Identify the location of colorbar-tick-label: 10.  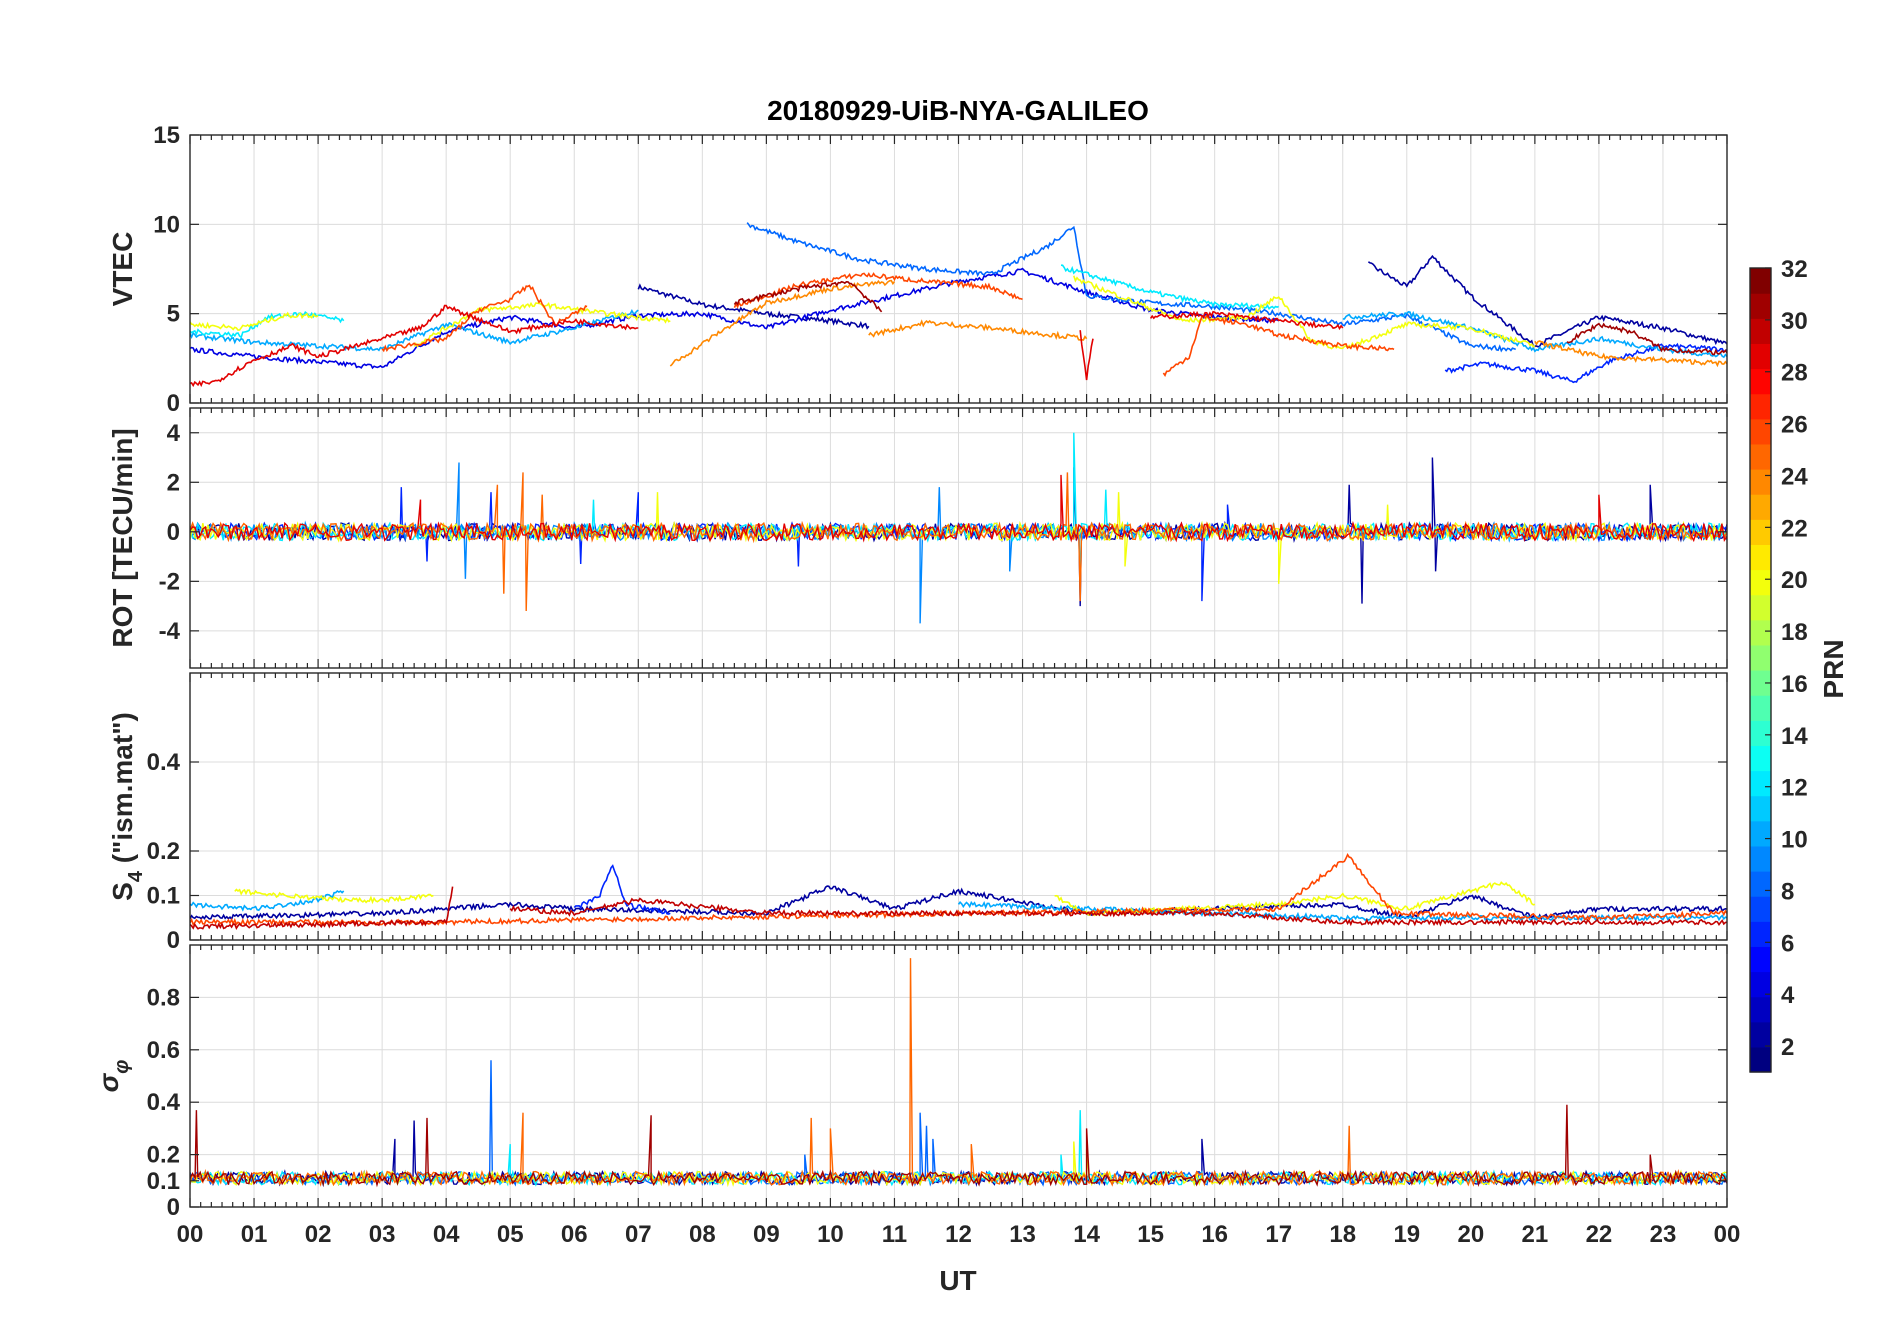
(1794, 840).